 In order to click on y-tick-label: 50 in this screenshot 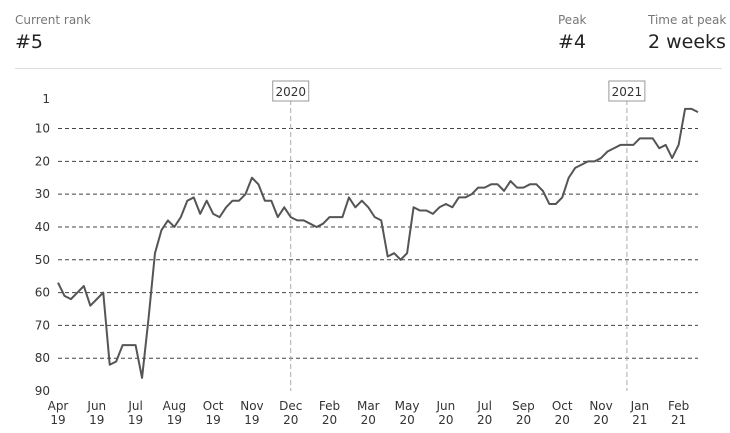, I will do `click(42, 260)`.